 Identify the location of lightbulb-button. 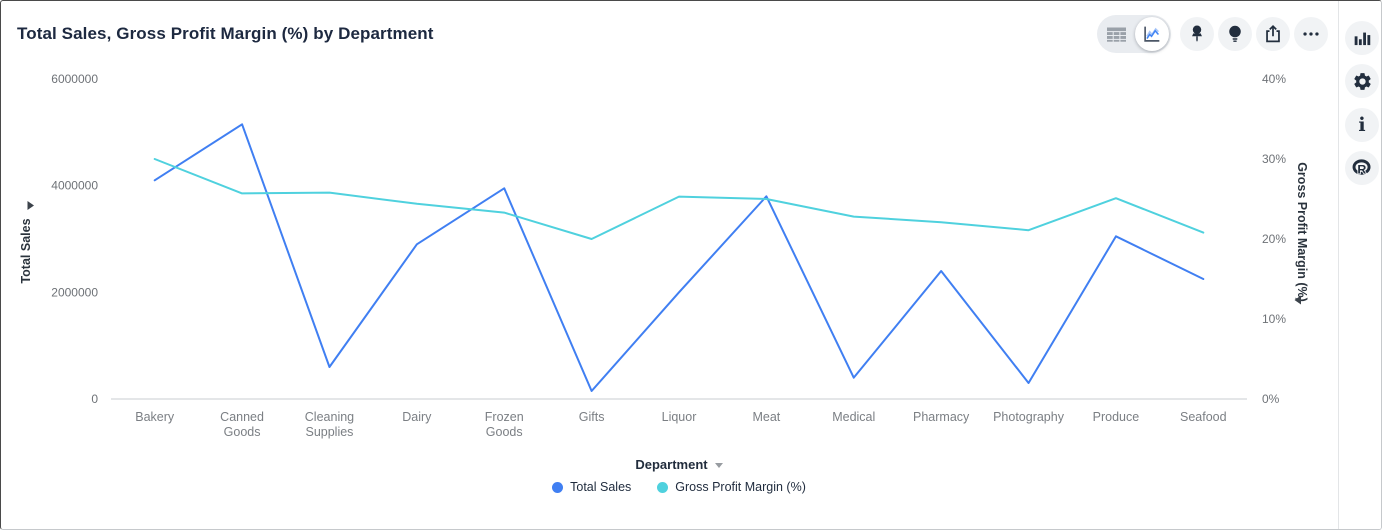
(1235, 34).